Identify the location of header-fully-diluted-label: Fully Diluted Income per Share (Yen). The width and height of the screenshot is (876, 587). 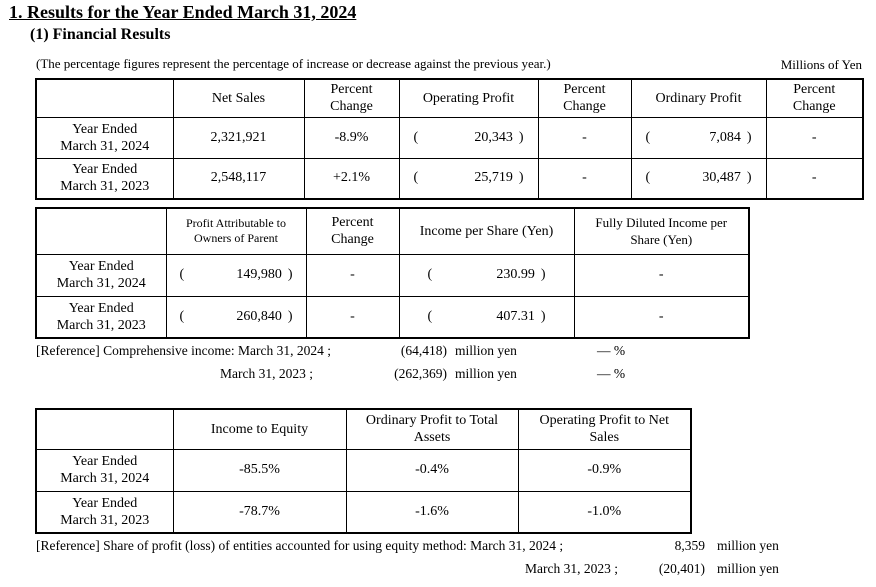
(661, 230).